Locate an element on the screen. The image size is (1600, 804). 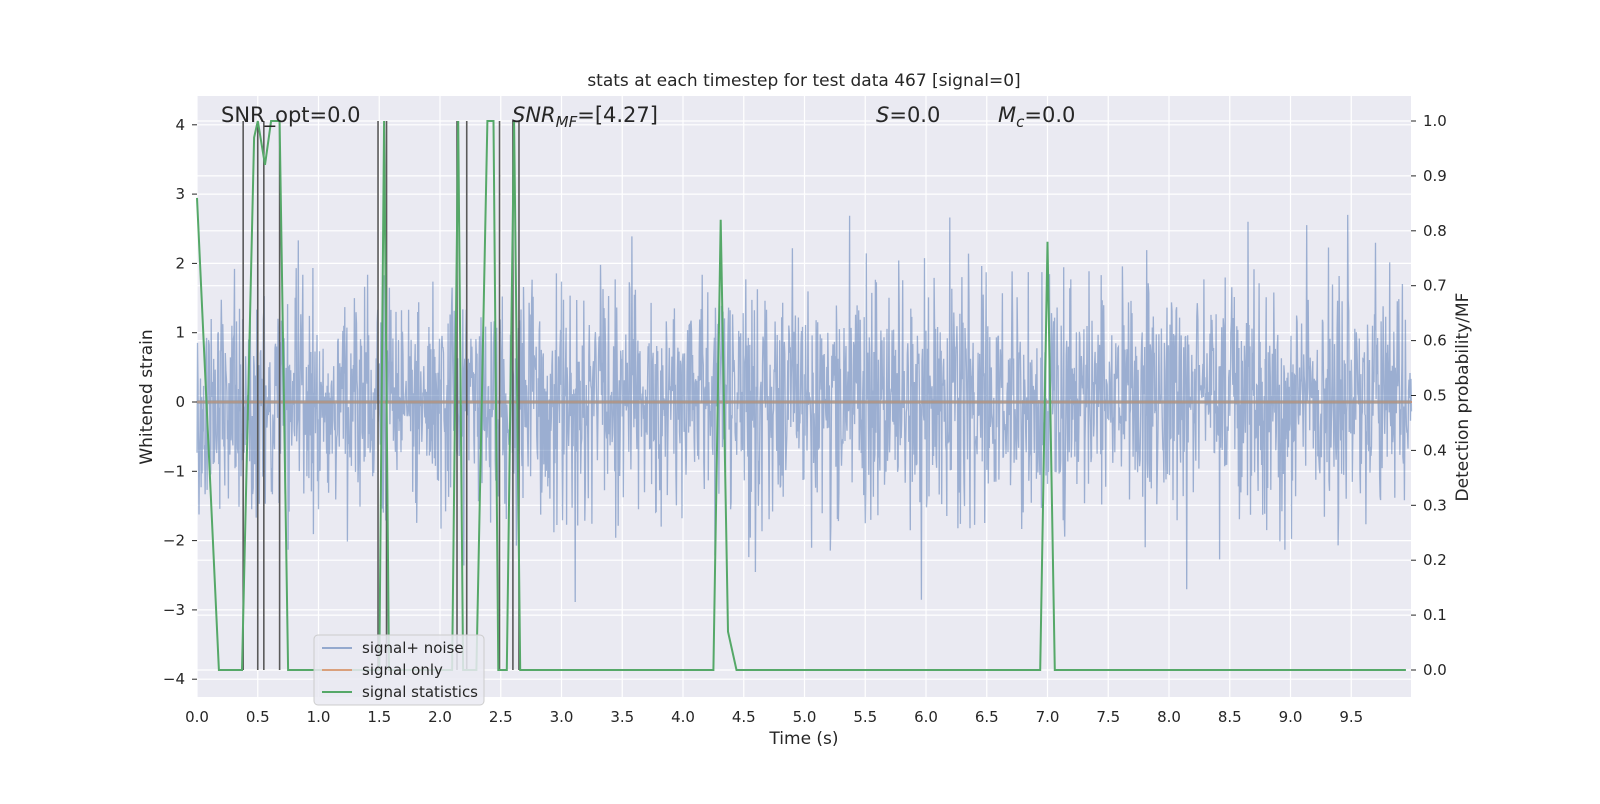
y-right-tick-label: 0.1 is located at coordinates (1435, 615).